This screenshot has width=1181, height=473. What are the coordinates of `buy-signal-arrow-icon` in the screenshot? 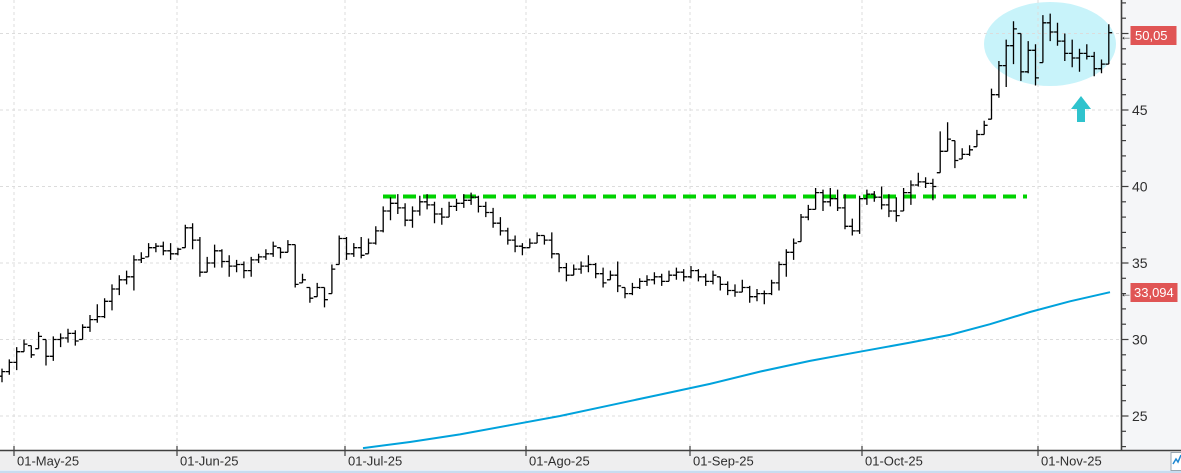 It's located at (1081, 109).